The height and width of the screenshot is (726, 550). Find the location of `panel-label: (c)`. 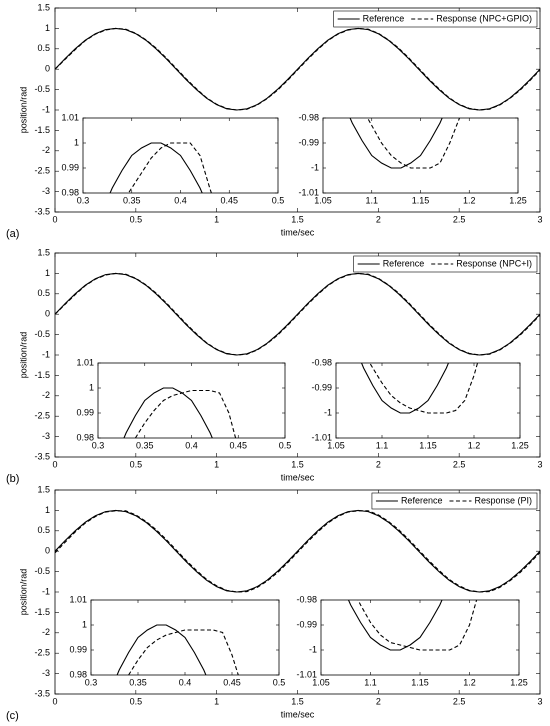

panel-label: (c) is located at coordinates (12, 716).